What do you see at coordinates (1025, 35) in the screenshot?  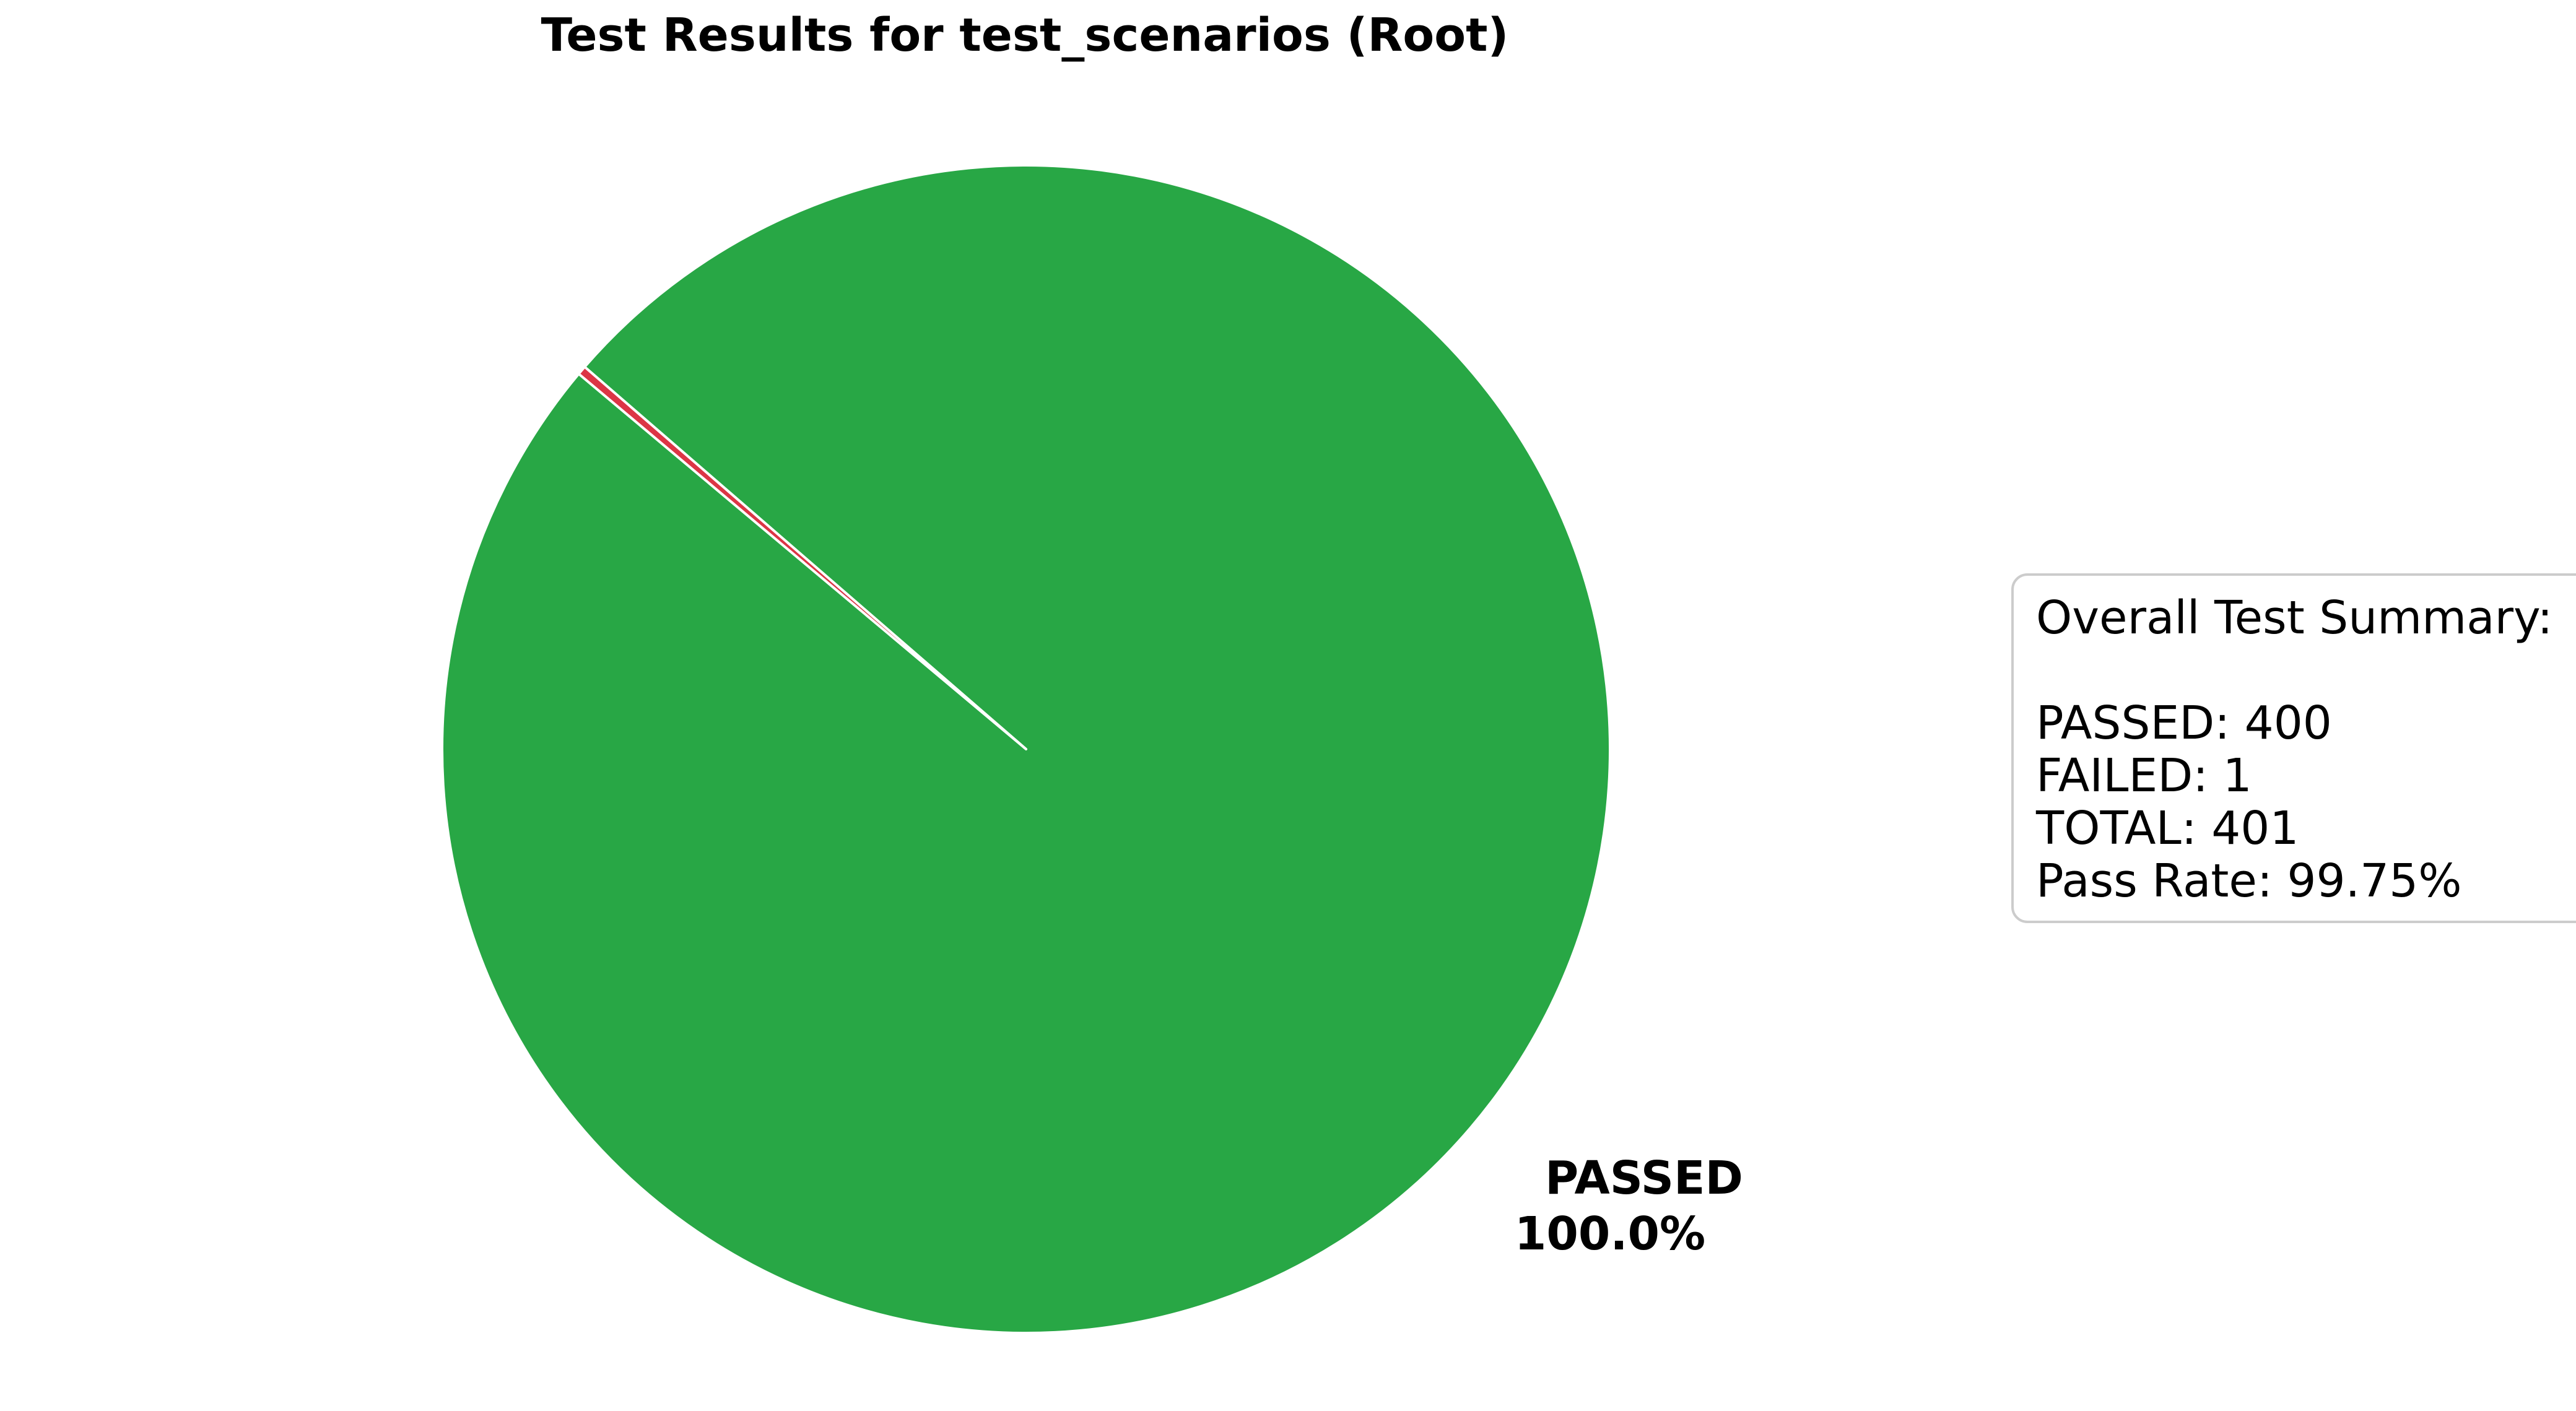 I see `chart-title: Test Results for test_scenarios (Root)` at bounding box center [1025, 35].